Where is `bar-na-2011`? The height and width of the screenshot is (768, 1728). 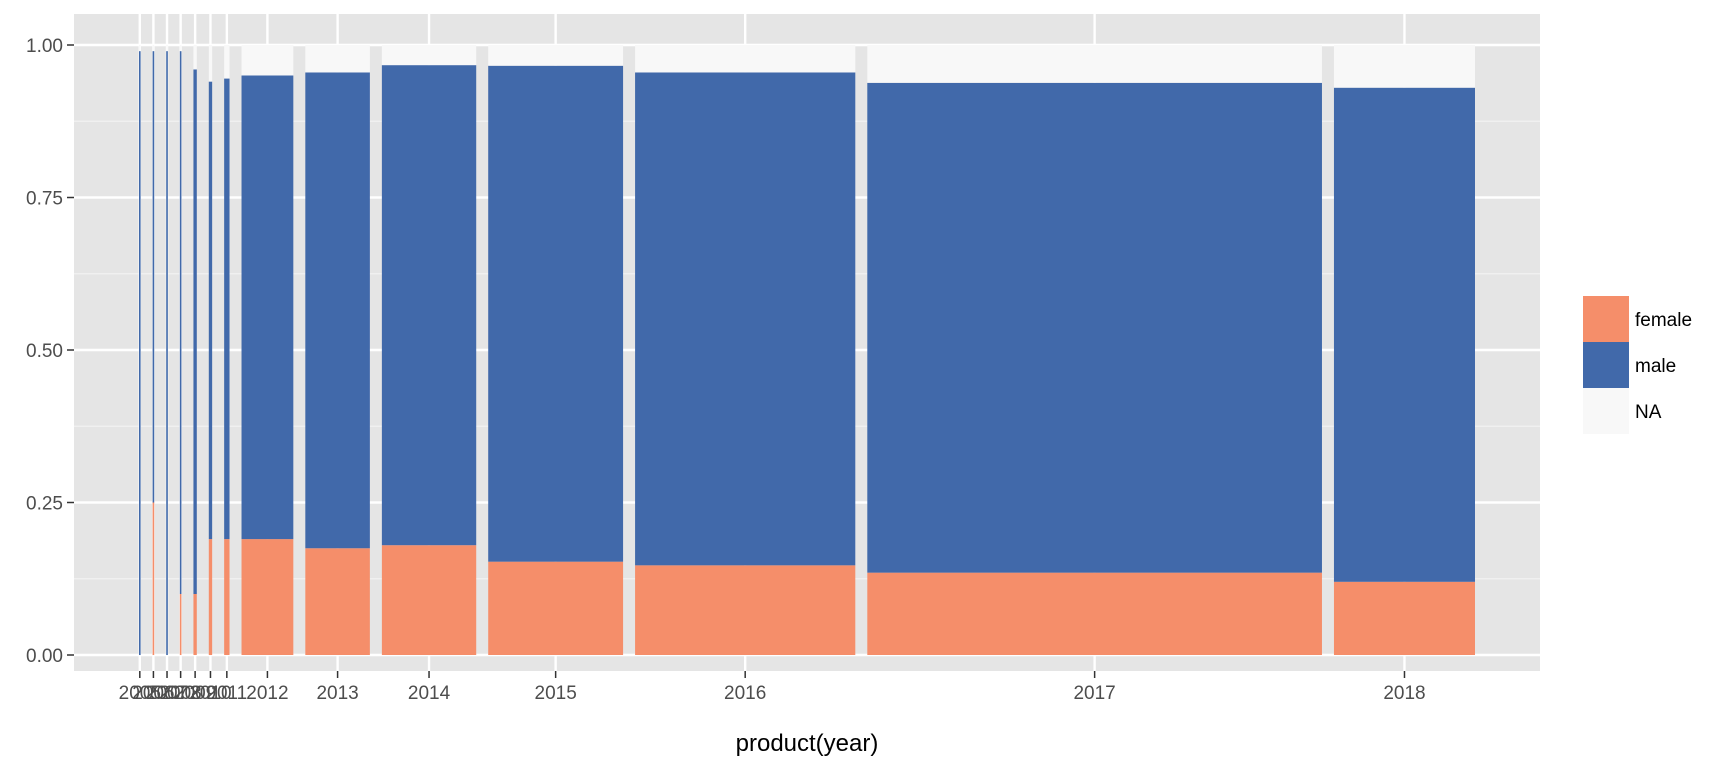 bar-na-2011 is located at coordinates (227, 62).